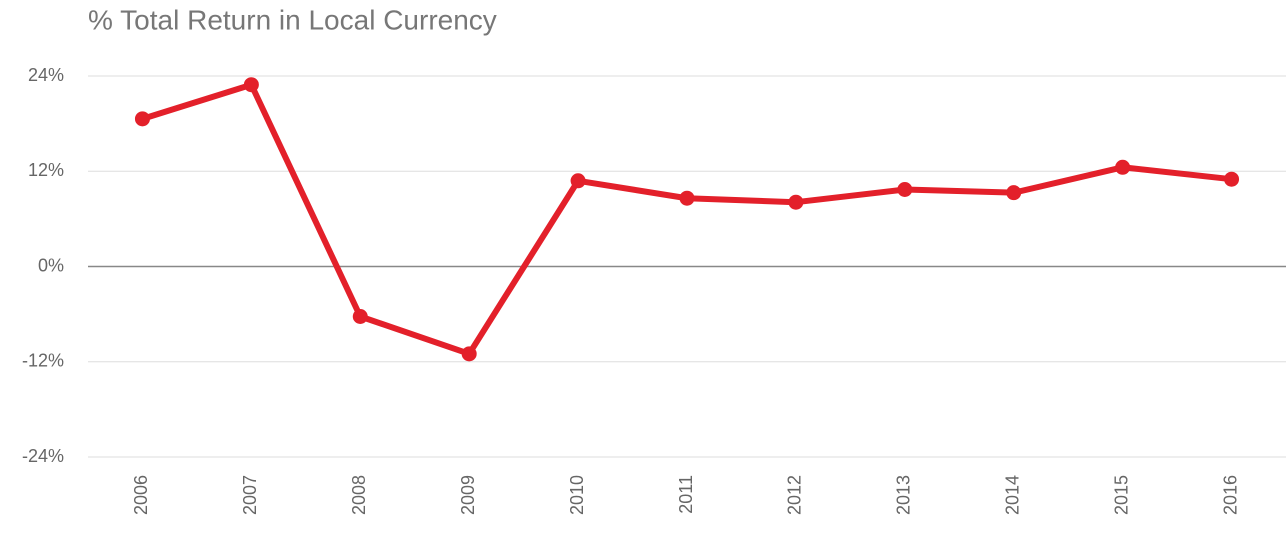  I want to click on x-tick-label: 2009, so click(468, 495).